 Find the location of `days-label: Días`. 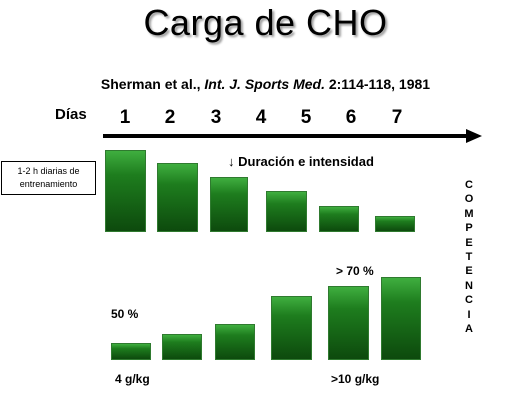

days-label: Días is located at coordinates (71, 114).